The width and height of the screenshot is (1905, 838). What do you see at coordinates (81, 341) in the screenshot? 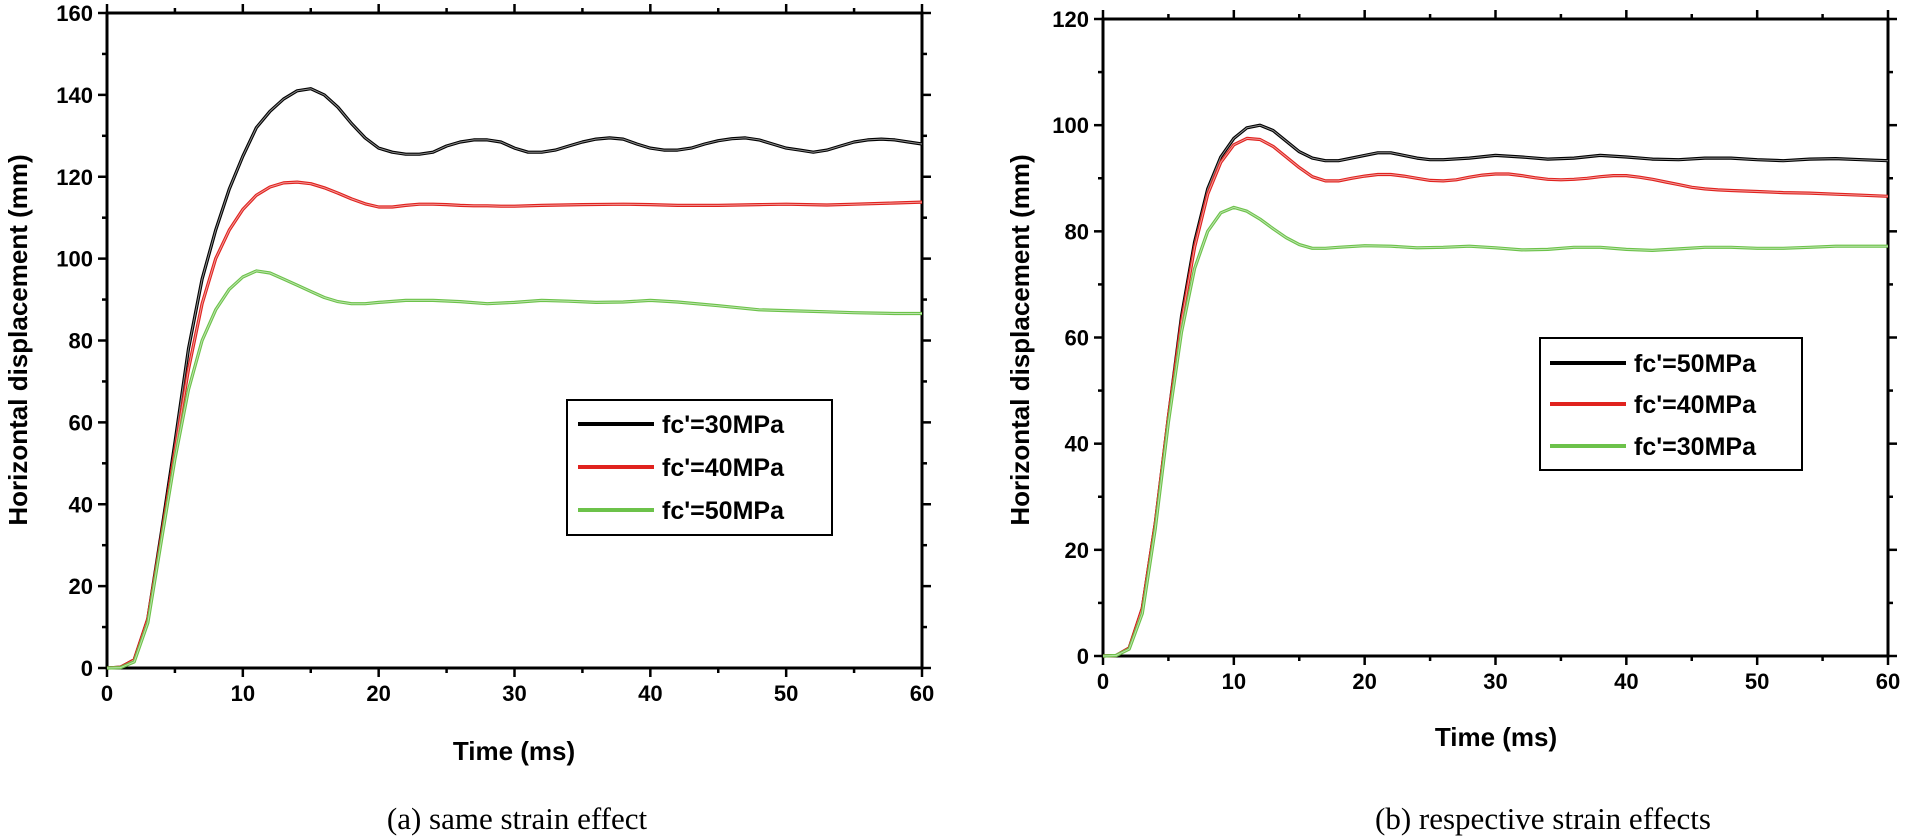
I see `chart-a-y-tick-label: 80` at bounding box center [81, 341].